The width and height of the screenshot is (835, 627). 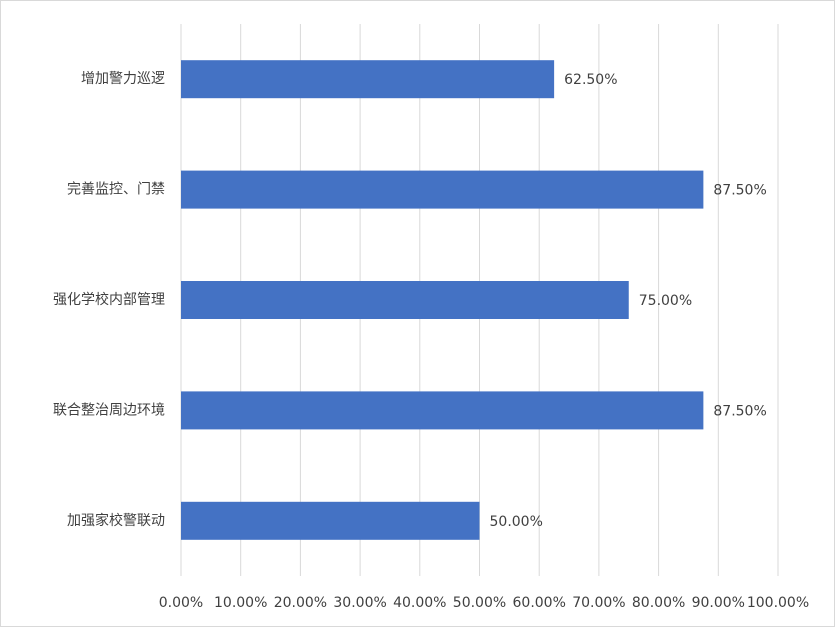 I want to click on y-tick-label: 加强家校警联动, so click(x=116, y=520).